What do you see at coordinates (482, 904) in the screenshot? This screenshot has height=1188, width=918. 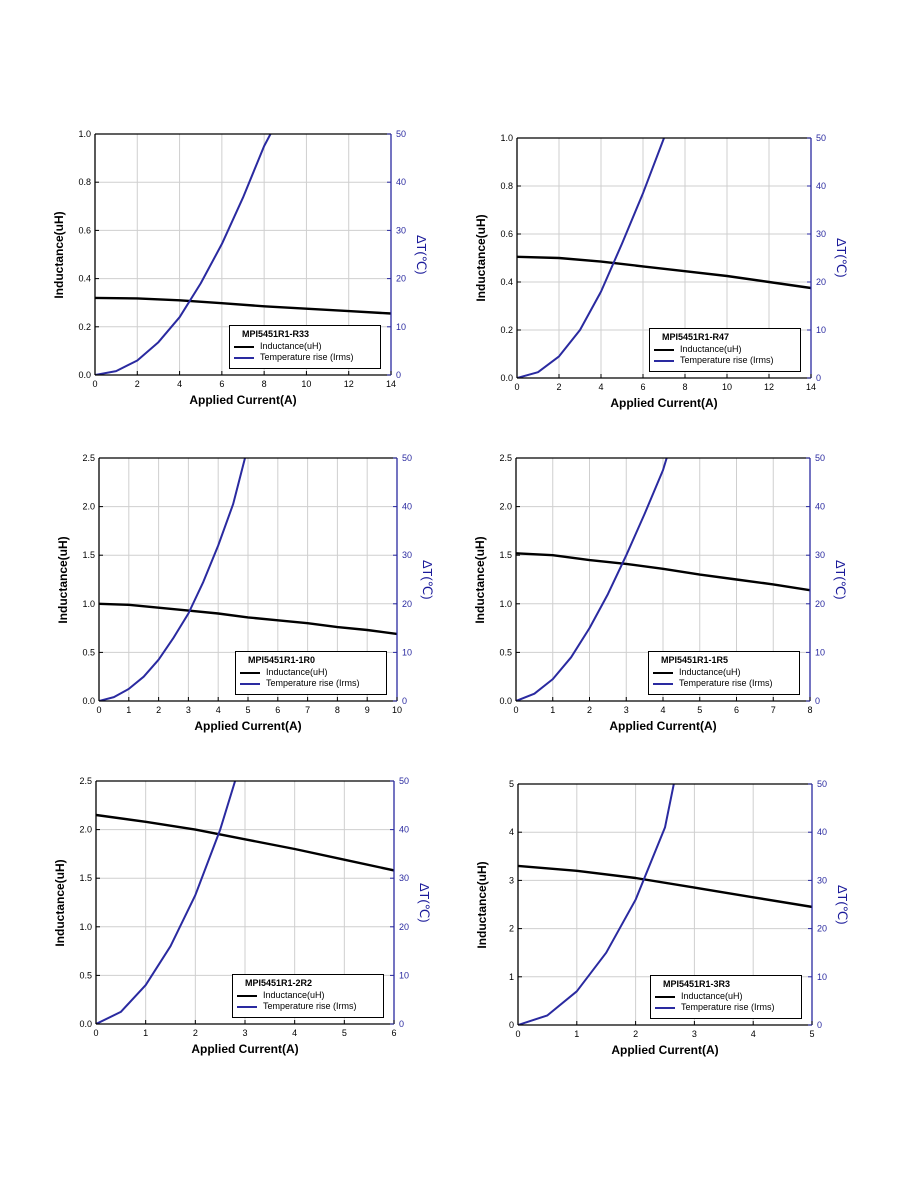 I see `y-axis-label: Inductance(uH)` at bounding box center [482, 904].